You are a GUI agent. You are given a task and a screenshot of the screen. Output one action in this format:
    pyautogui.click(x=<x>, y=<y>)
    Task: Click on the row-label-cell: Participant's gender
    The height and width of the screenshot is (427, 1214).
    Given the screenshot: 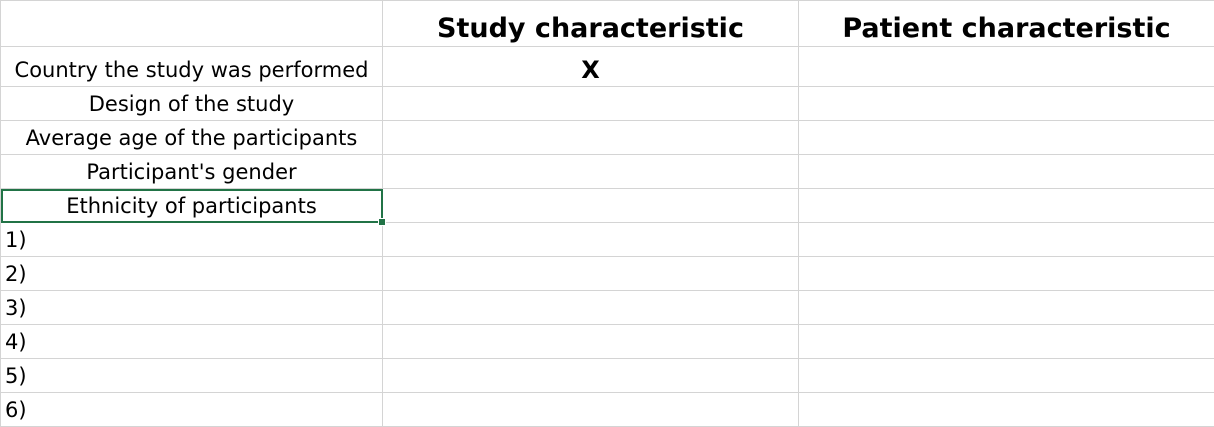 What is the action you would take?
    pyautogui.click(x=192, y=172)
    